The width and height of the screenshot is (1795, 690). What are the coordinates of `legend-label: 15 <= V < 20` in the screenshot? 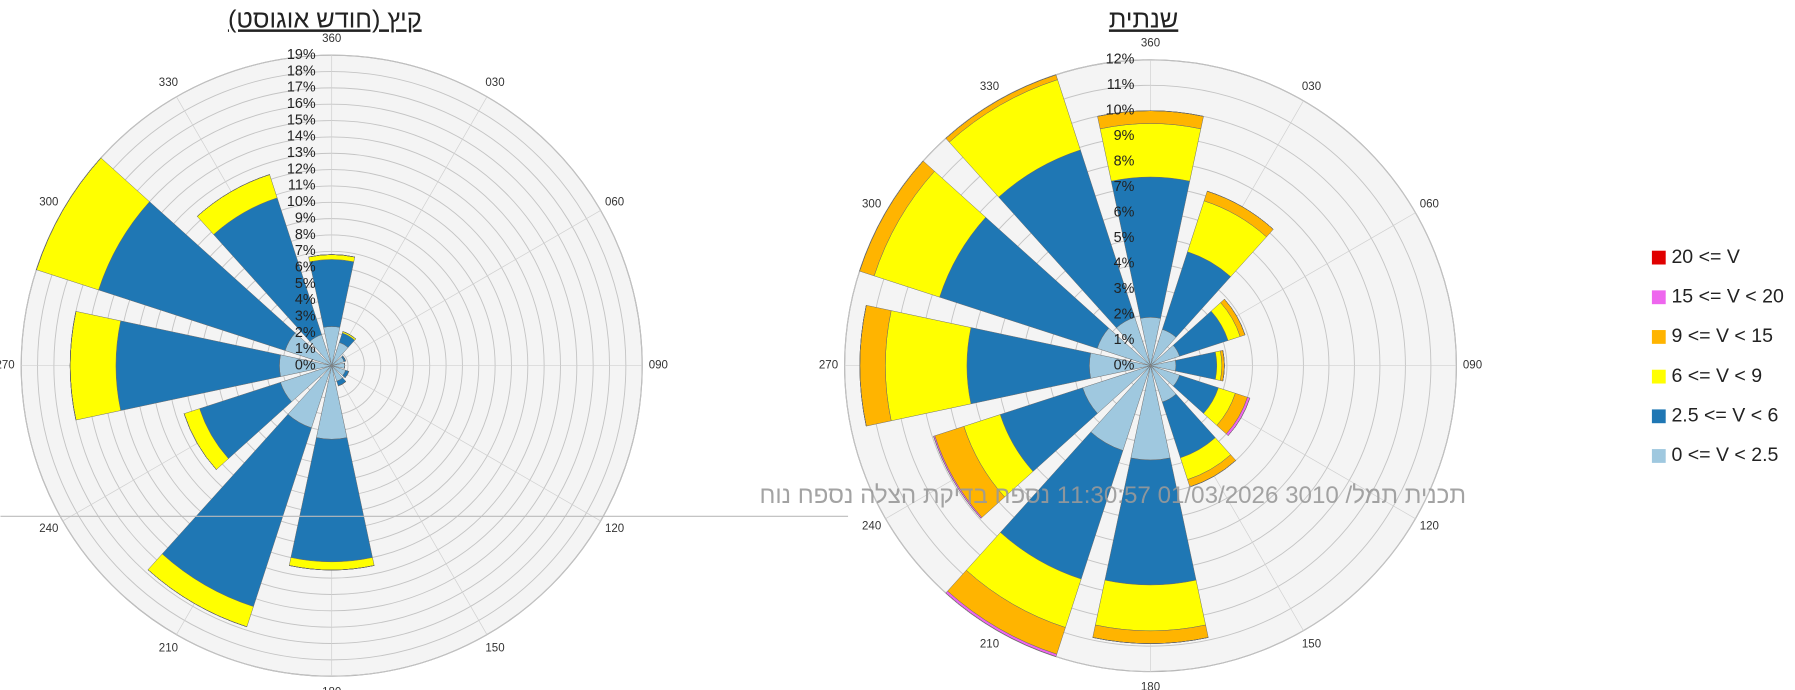 It's located at (1727, 296).